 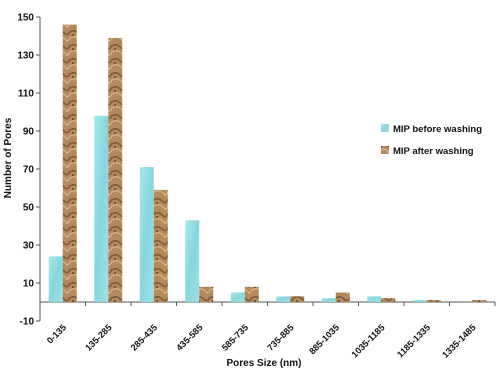 I want to click on x-tick-label: 885-1035, so click(x=324, y=339).